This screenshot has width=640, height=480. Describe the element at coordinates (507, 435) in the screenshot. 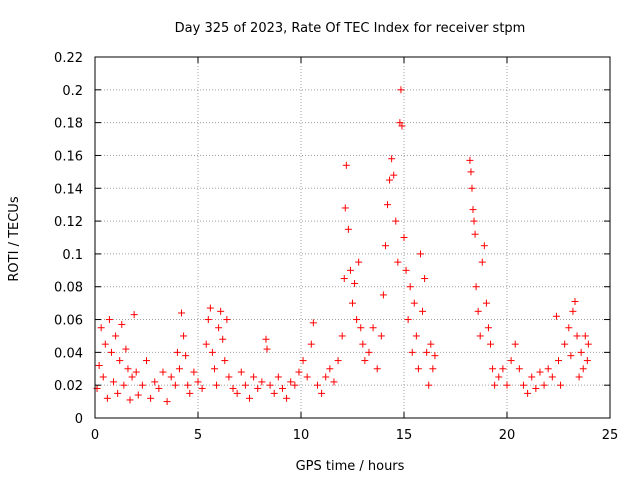

I see `x-tick-label: 20` at that location.